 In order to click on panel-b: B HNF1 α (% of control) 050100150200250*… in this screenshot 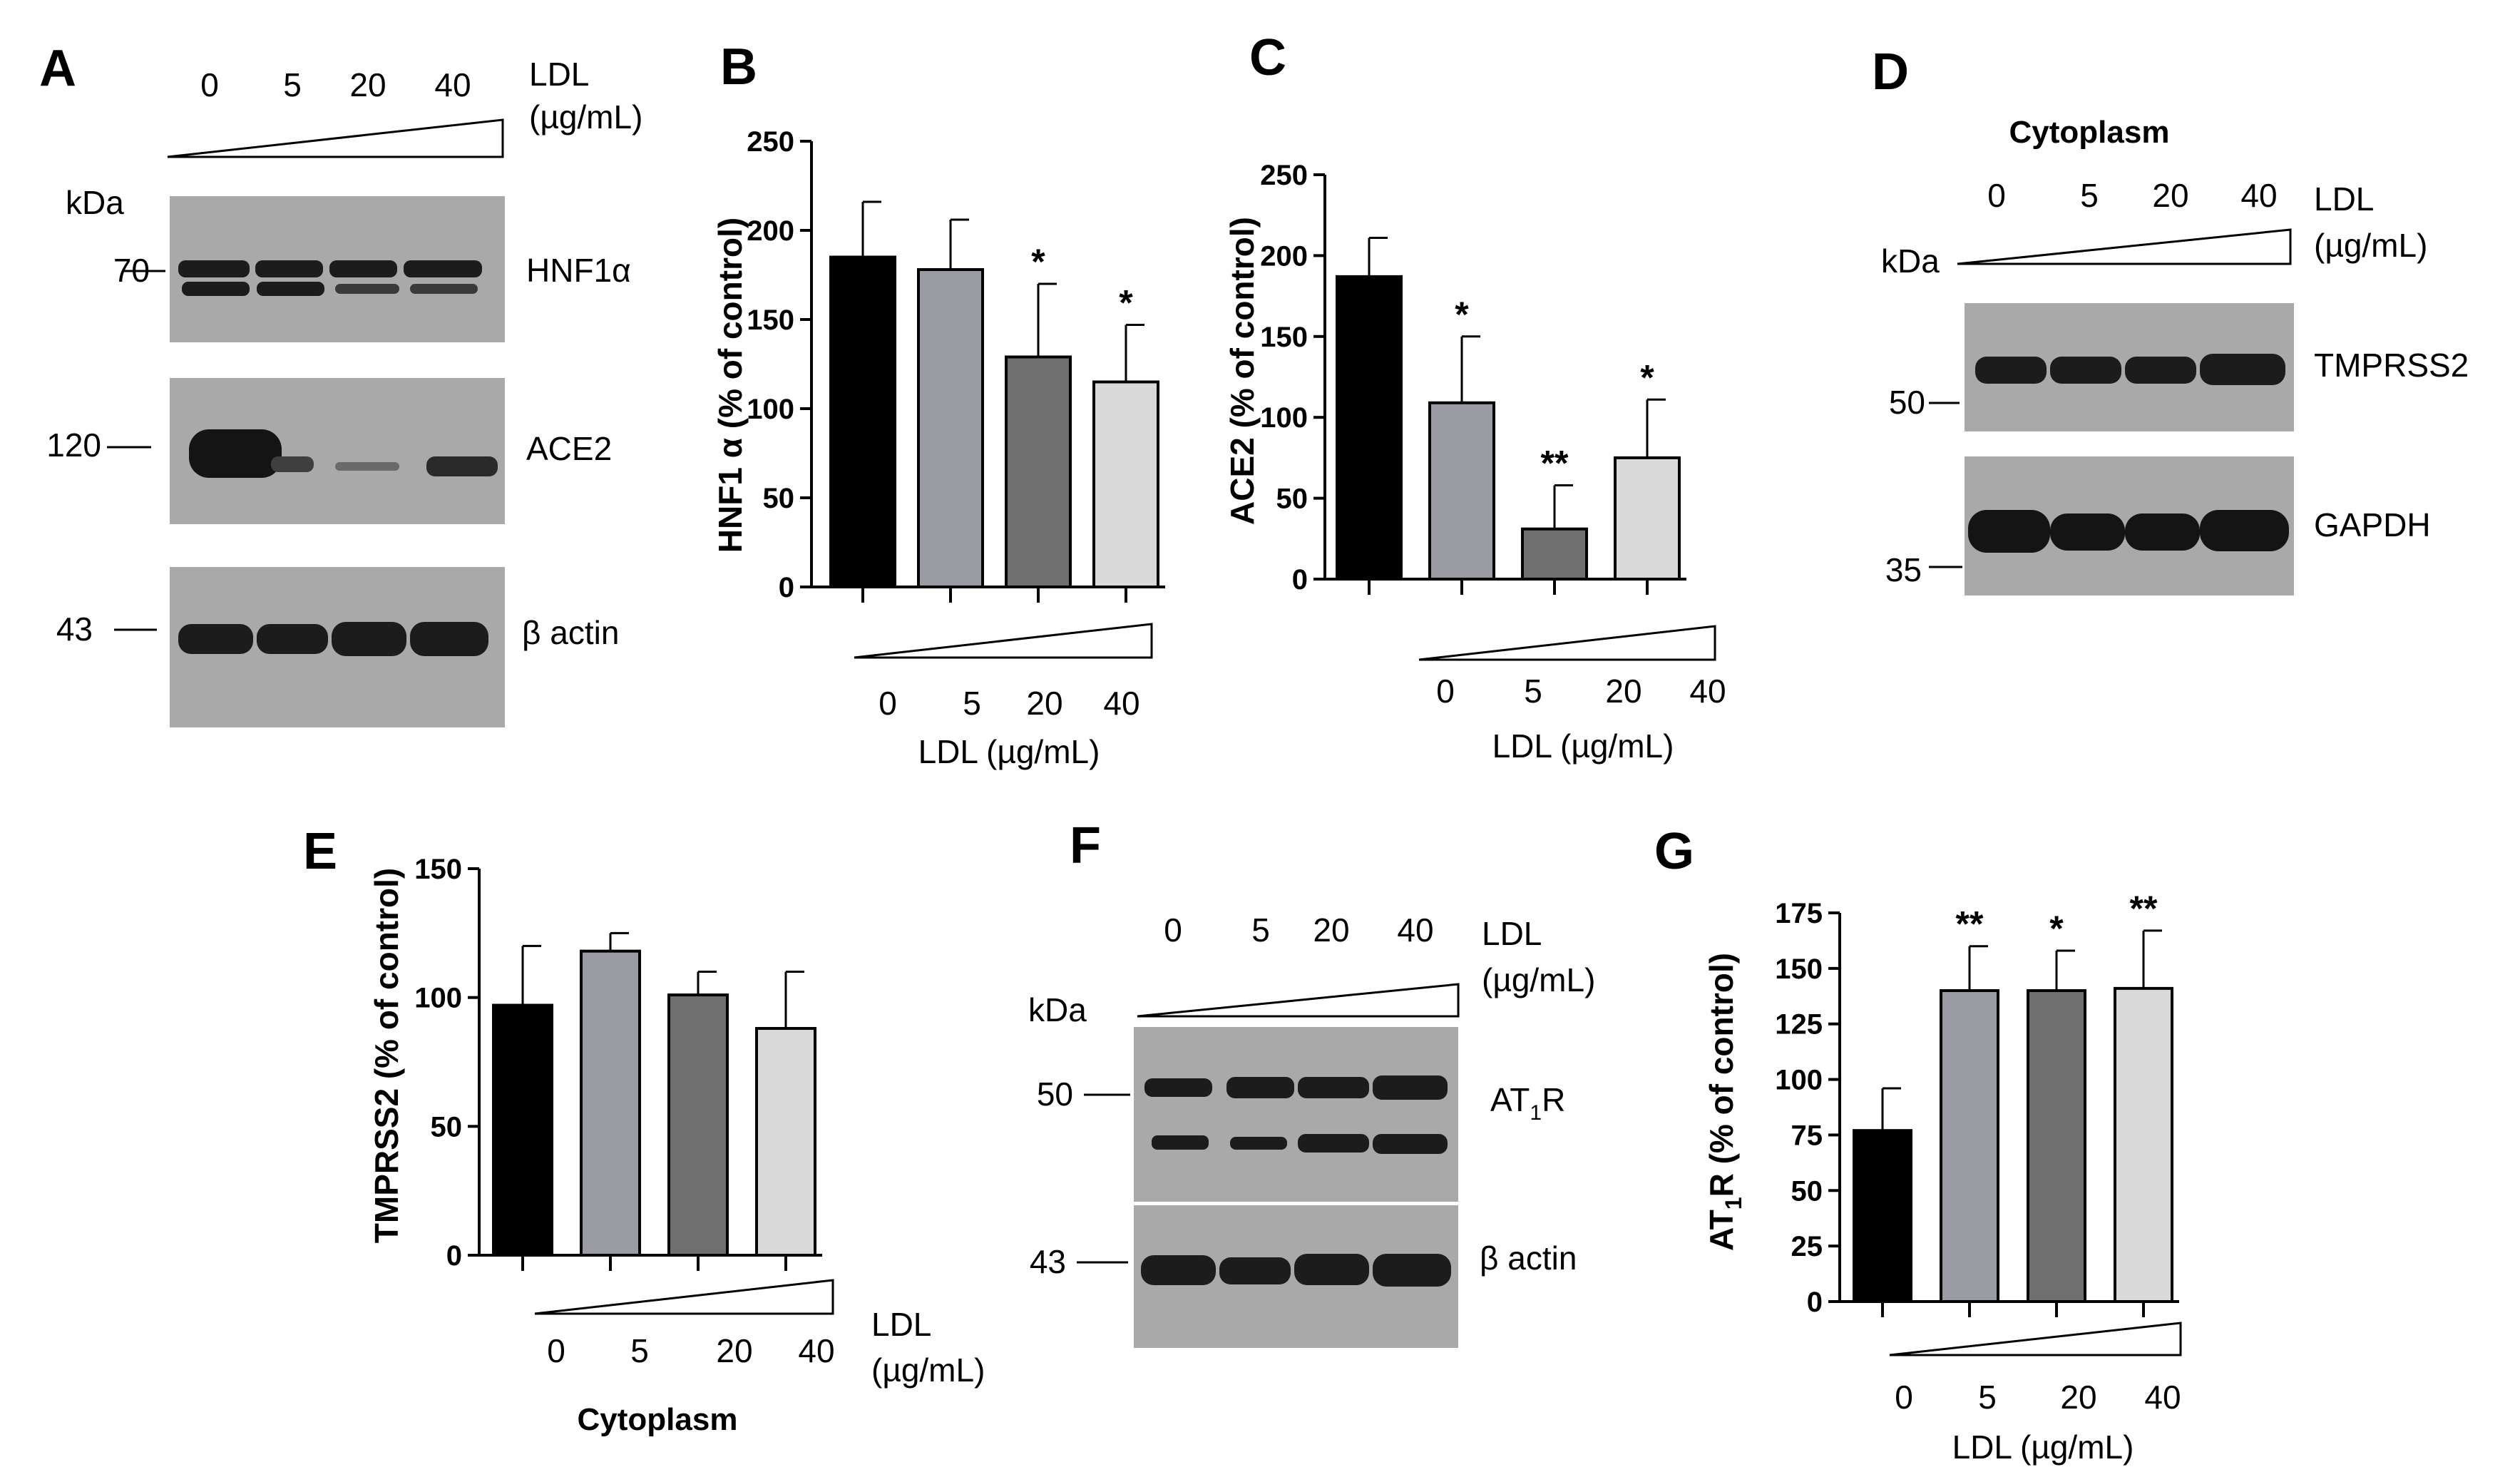, I will do `click(938, 404)`.